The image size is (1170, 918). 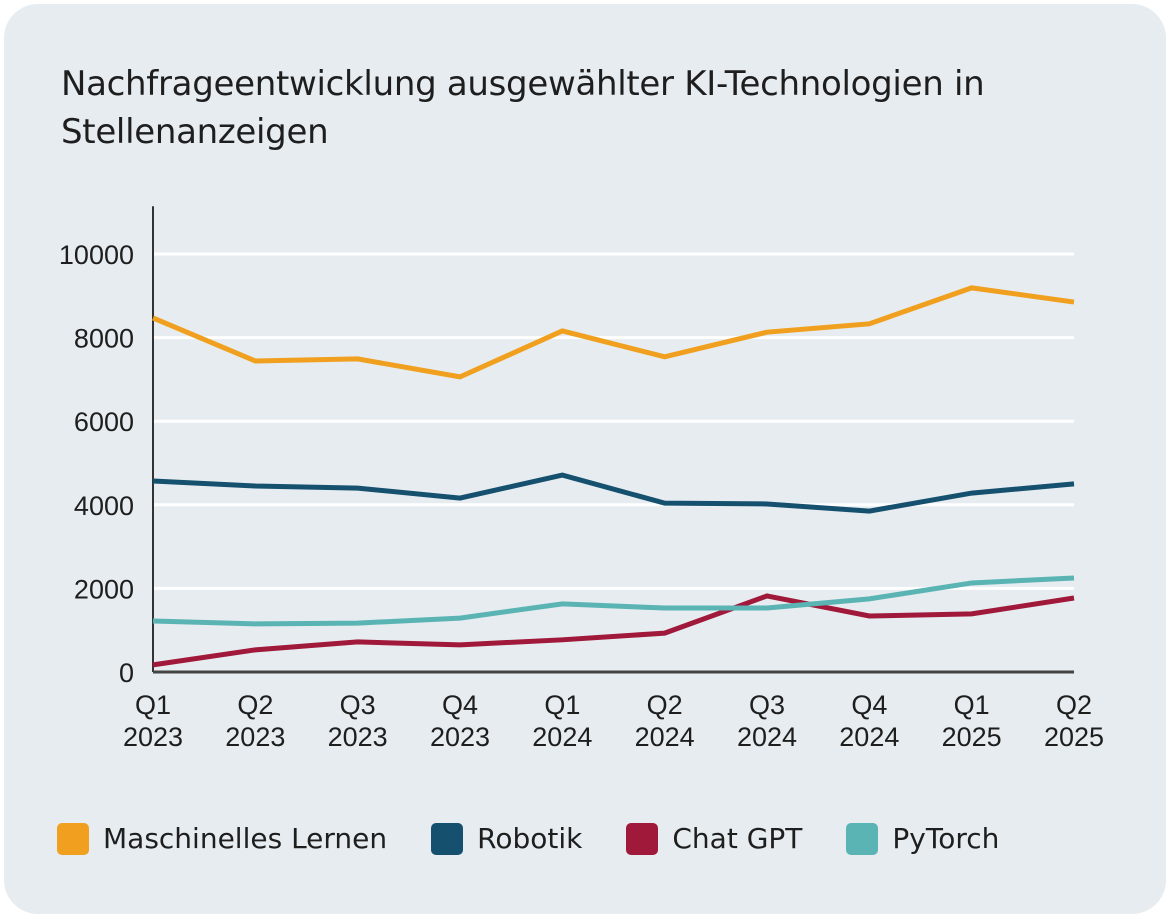 I want to click on series-line-maschinelles-lernen, so click(x=613, y=332).